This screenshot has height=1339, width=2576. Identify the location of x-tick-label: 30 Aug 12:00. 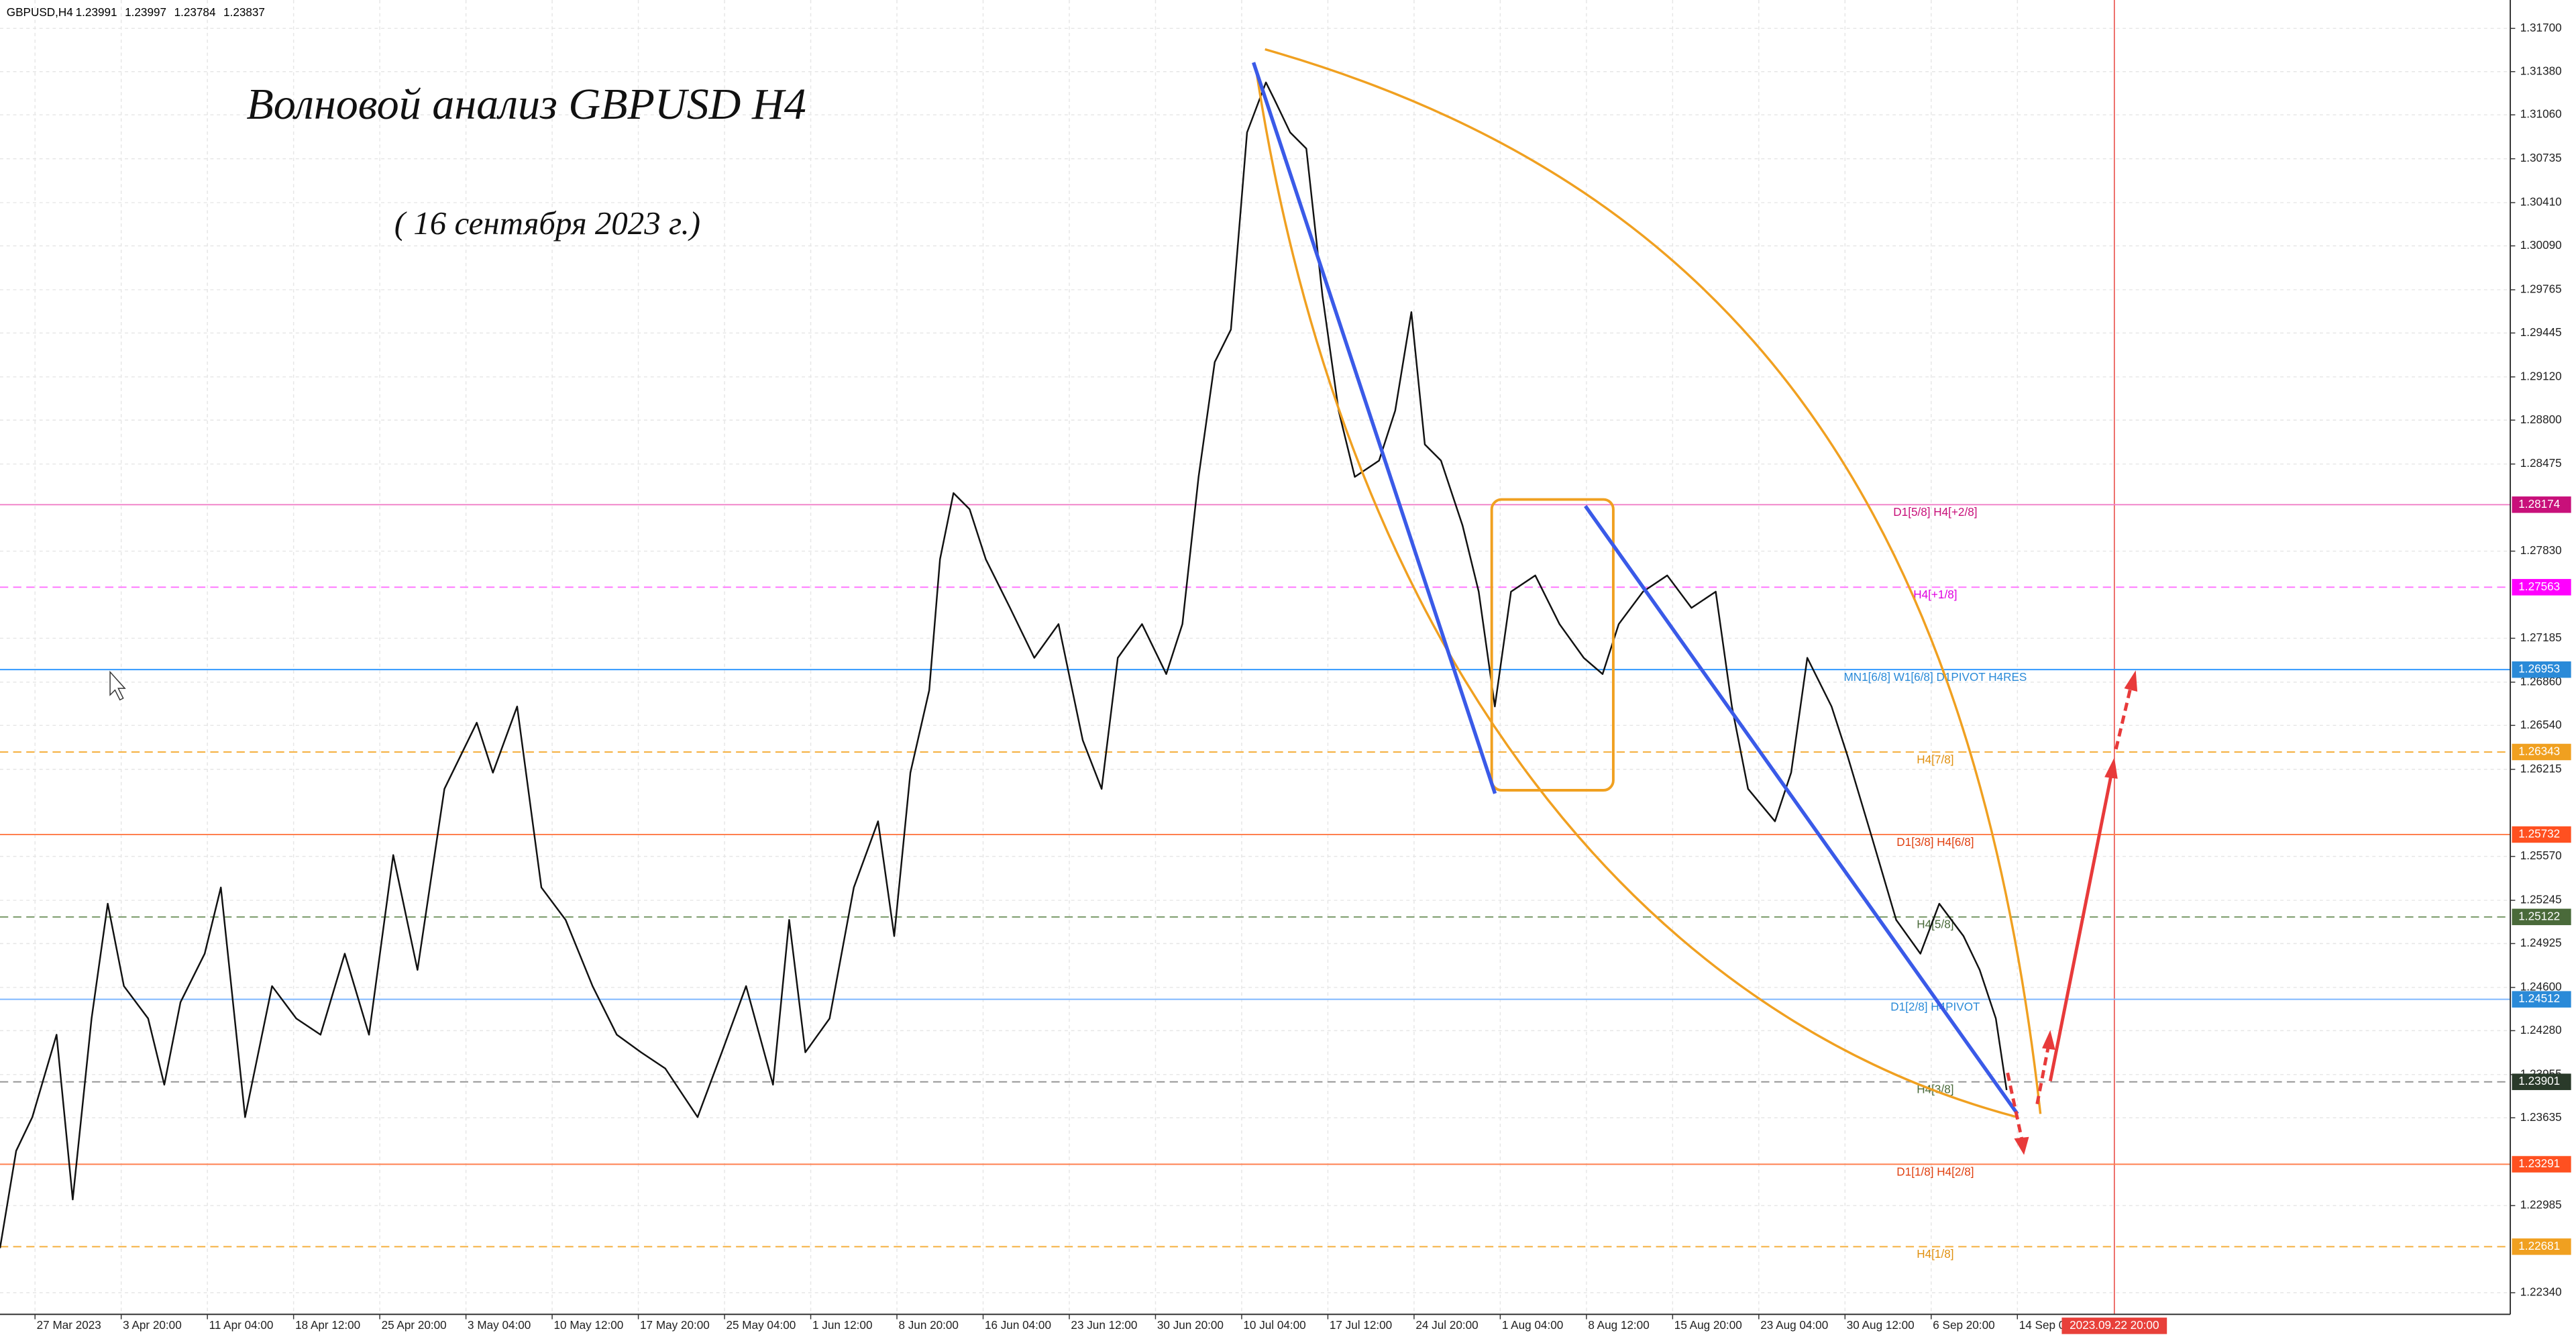
(1881, 1325).